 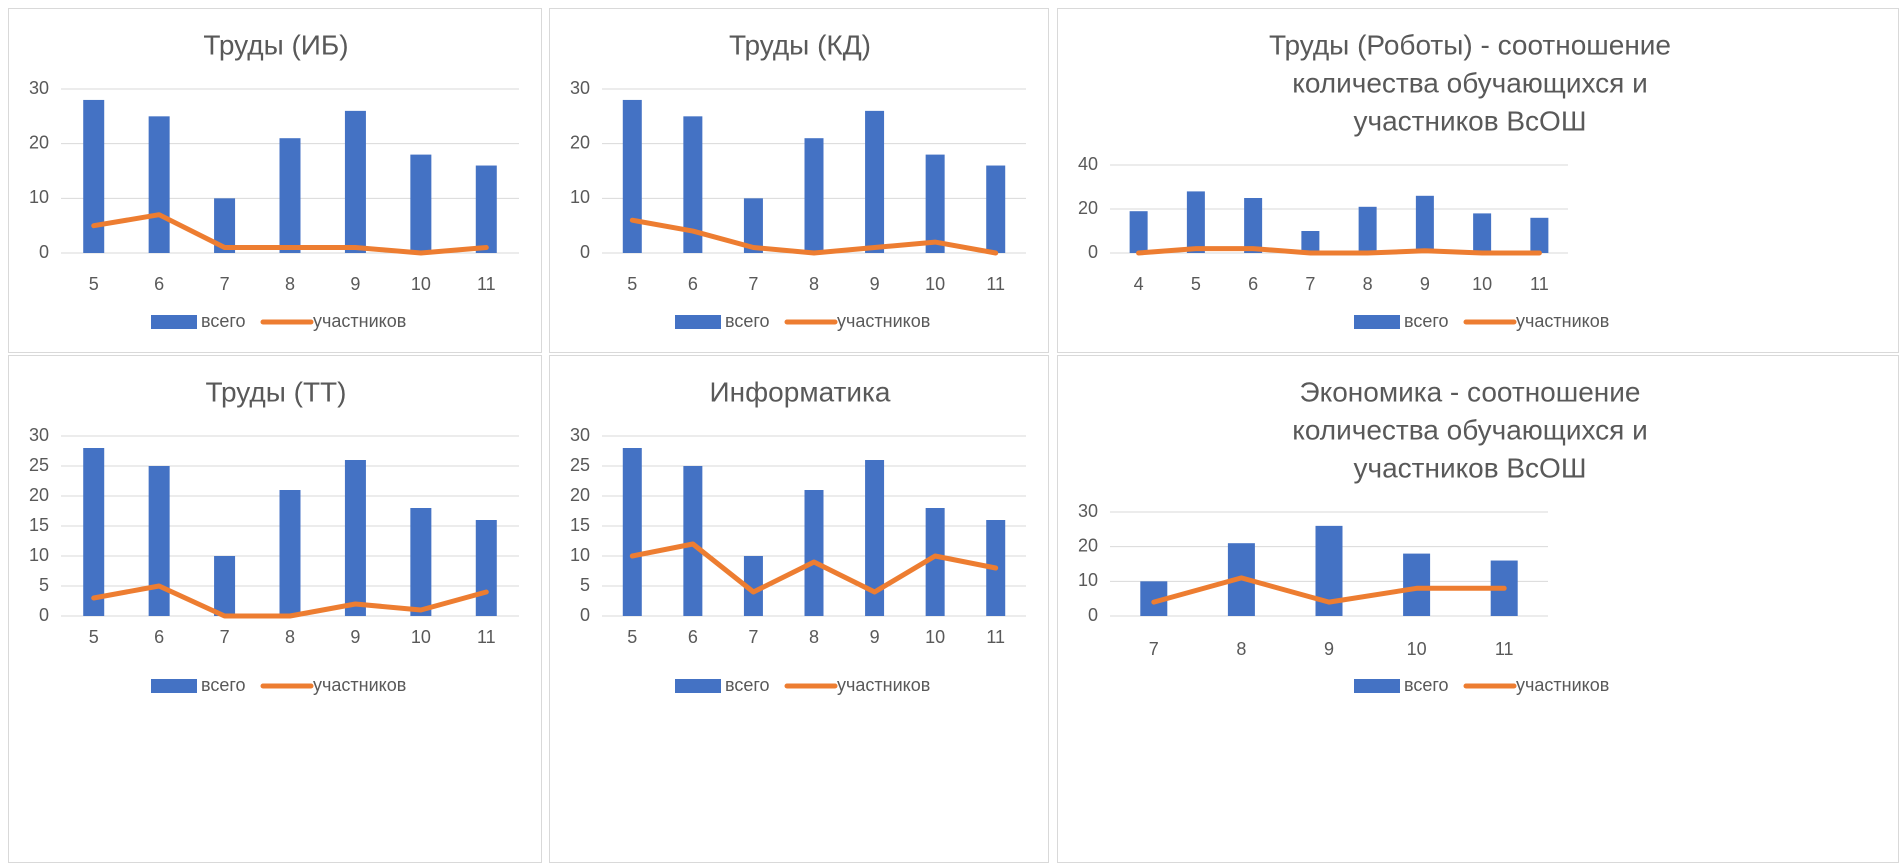 I want to click on y-tick-label: 25, so click(x=39, y=465).